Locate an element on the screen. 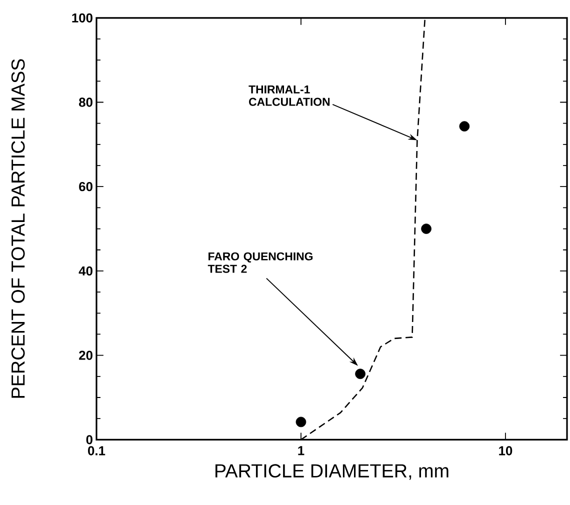 The height and width of the screenshot is (505, 570). y-tick-label: 60 is located at coordinates (85, 187).